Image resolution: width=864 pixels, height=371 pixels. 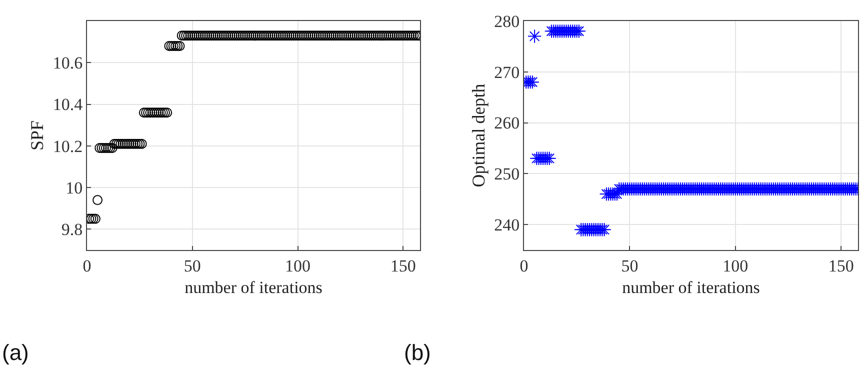 What do you see at coordinates (507, 225) in the screenshot?
I see `y-tick-label: 240` at bounding box center [507, 225].